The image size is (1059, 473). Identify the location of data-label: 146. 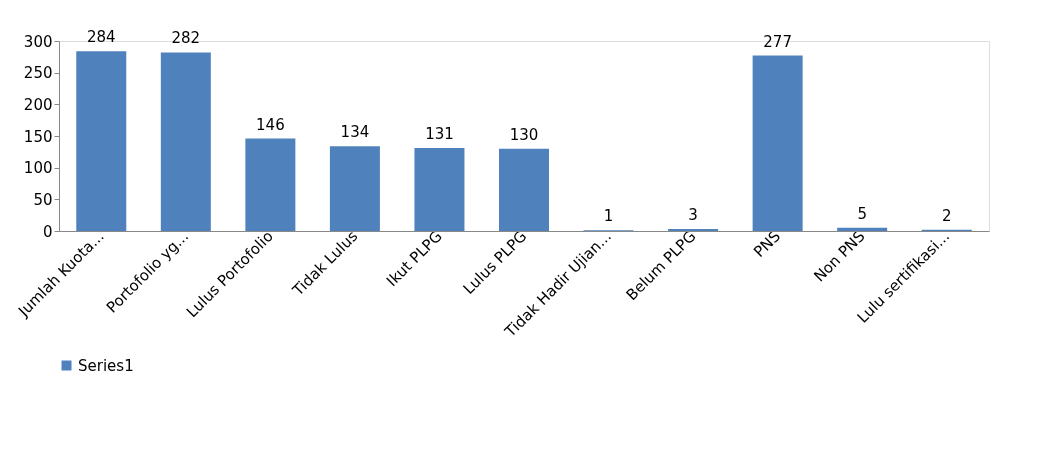
(270, 124).